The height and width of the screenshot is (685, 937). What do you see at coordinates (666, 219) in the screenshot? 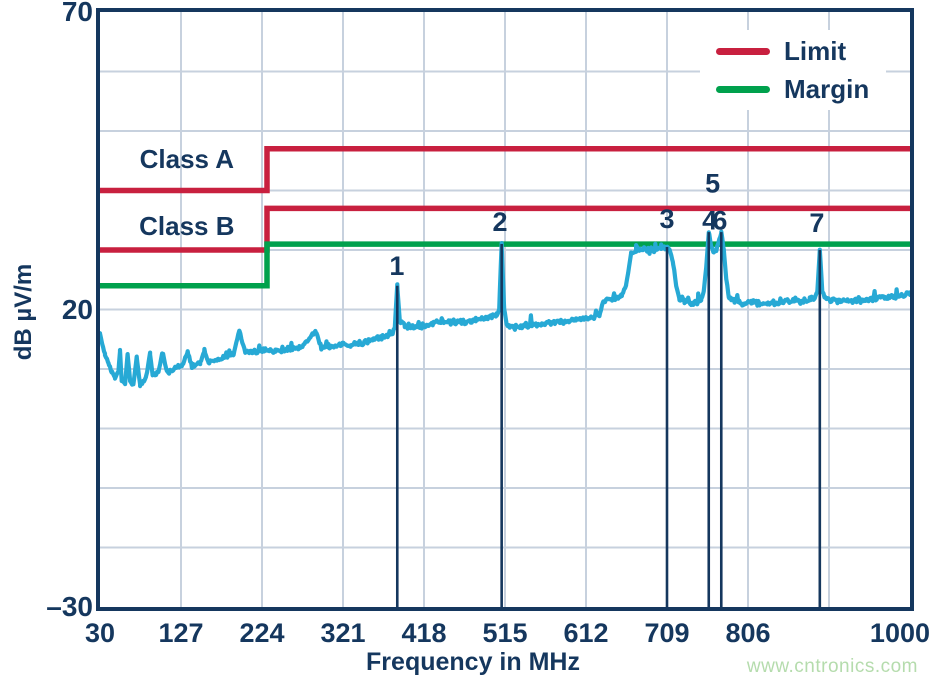
I see `peak-label-3: 3` at bounding box center [666, 219].